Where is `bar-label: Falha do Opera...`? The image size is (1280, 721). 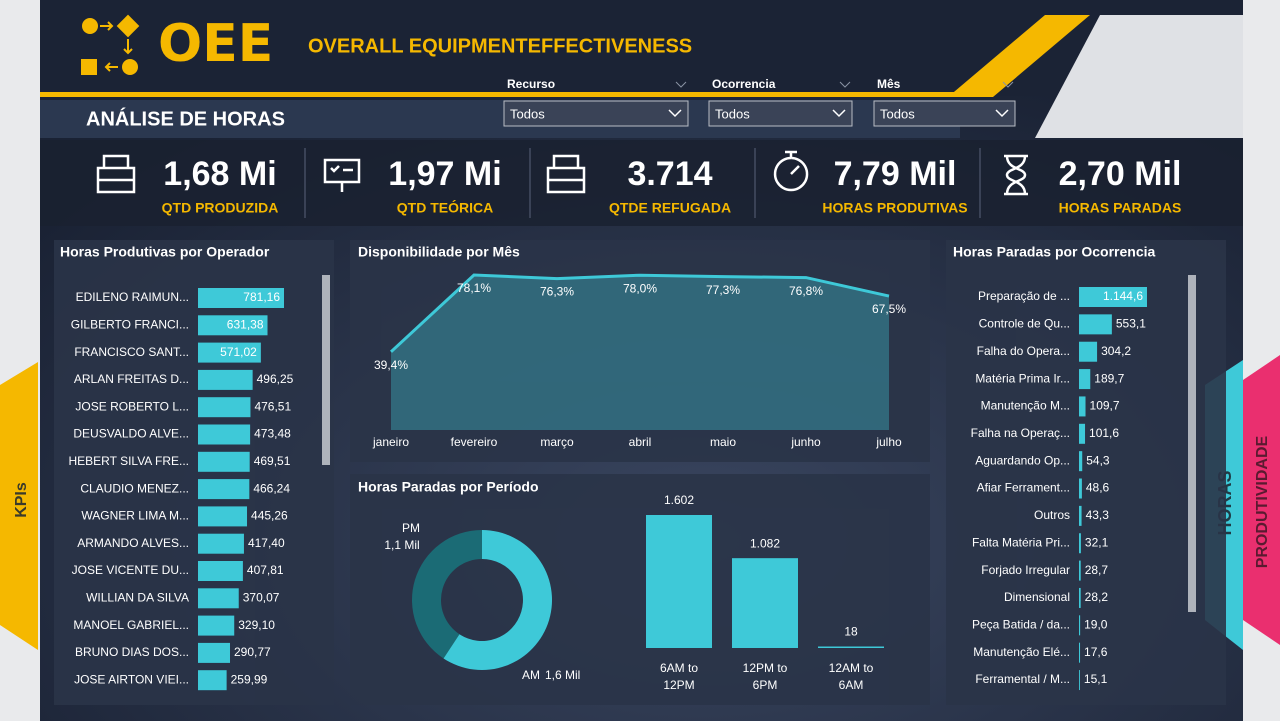
bar-label: Falha do Opera... is located at coordinates (1023, 351).